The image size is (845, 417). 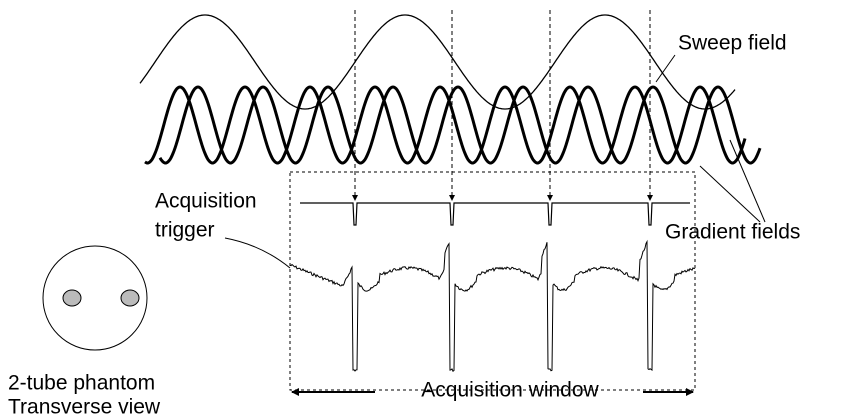 I want to click on label: Acquisition window, so click(x=510, y=390).